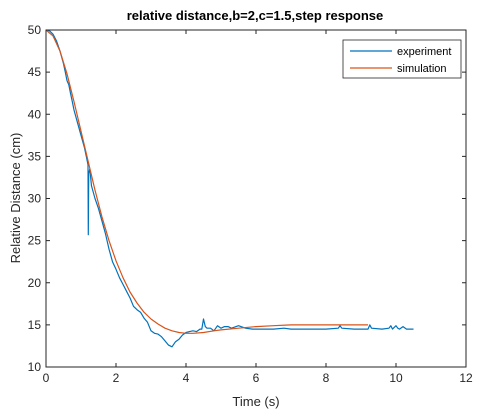 The image size is (492, 416). Describe the element at coordinates (35, 30) in the screenshot. I see `y-tick-label: 50` at that location.